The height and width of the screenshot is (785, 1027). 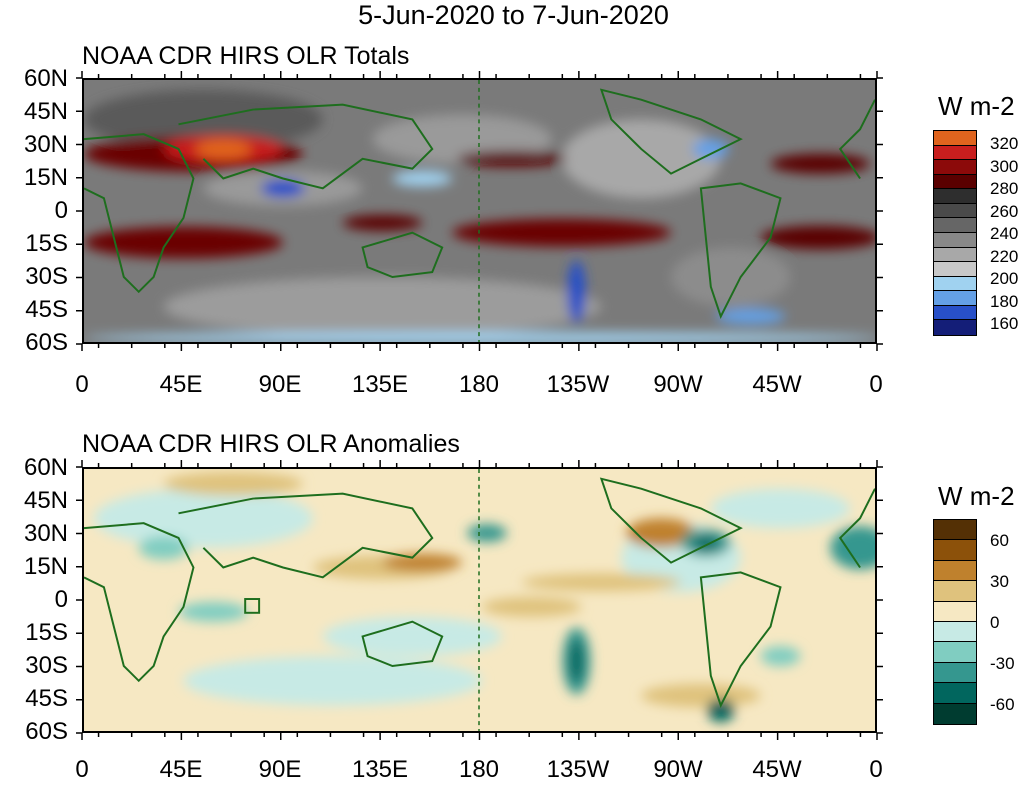 I want to click on totals-lon-label-90w: 90W, so click(x=678, y=384).